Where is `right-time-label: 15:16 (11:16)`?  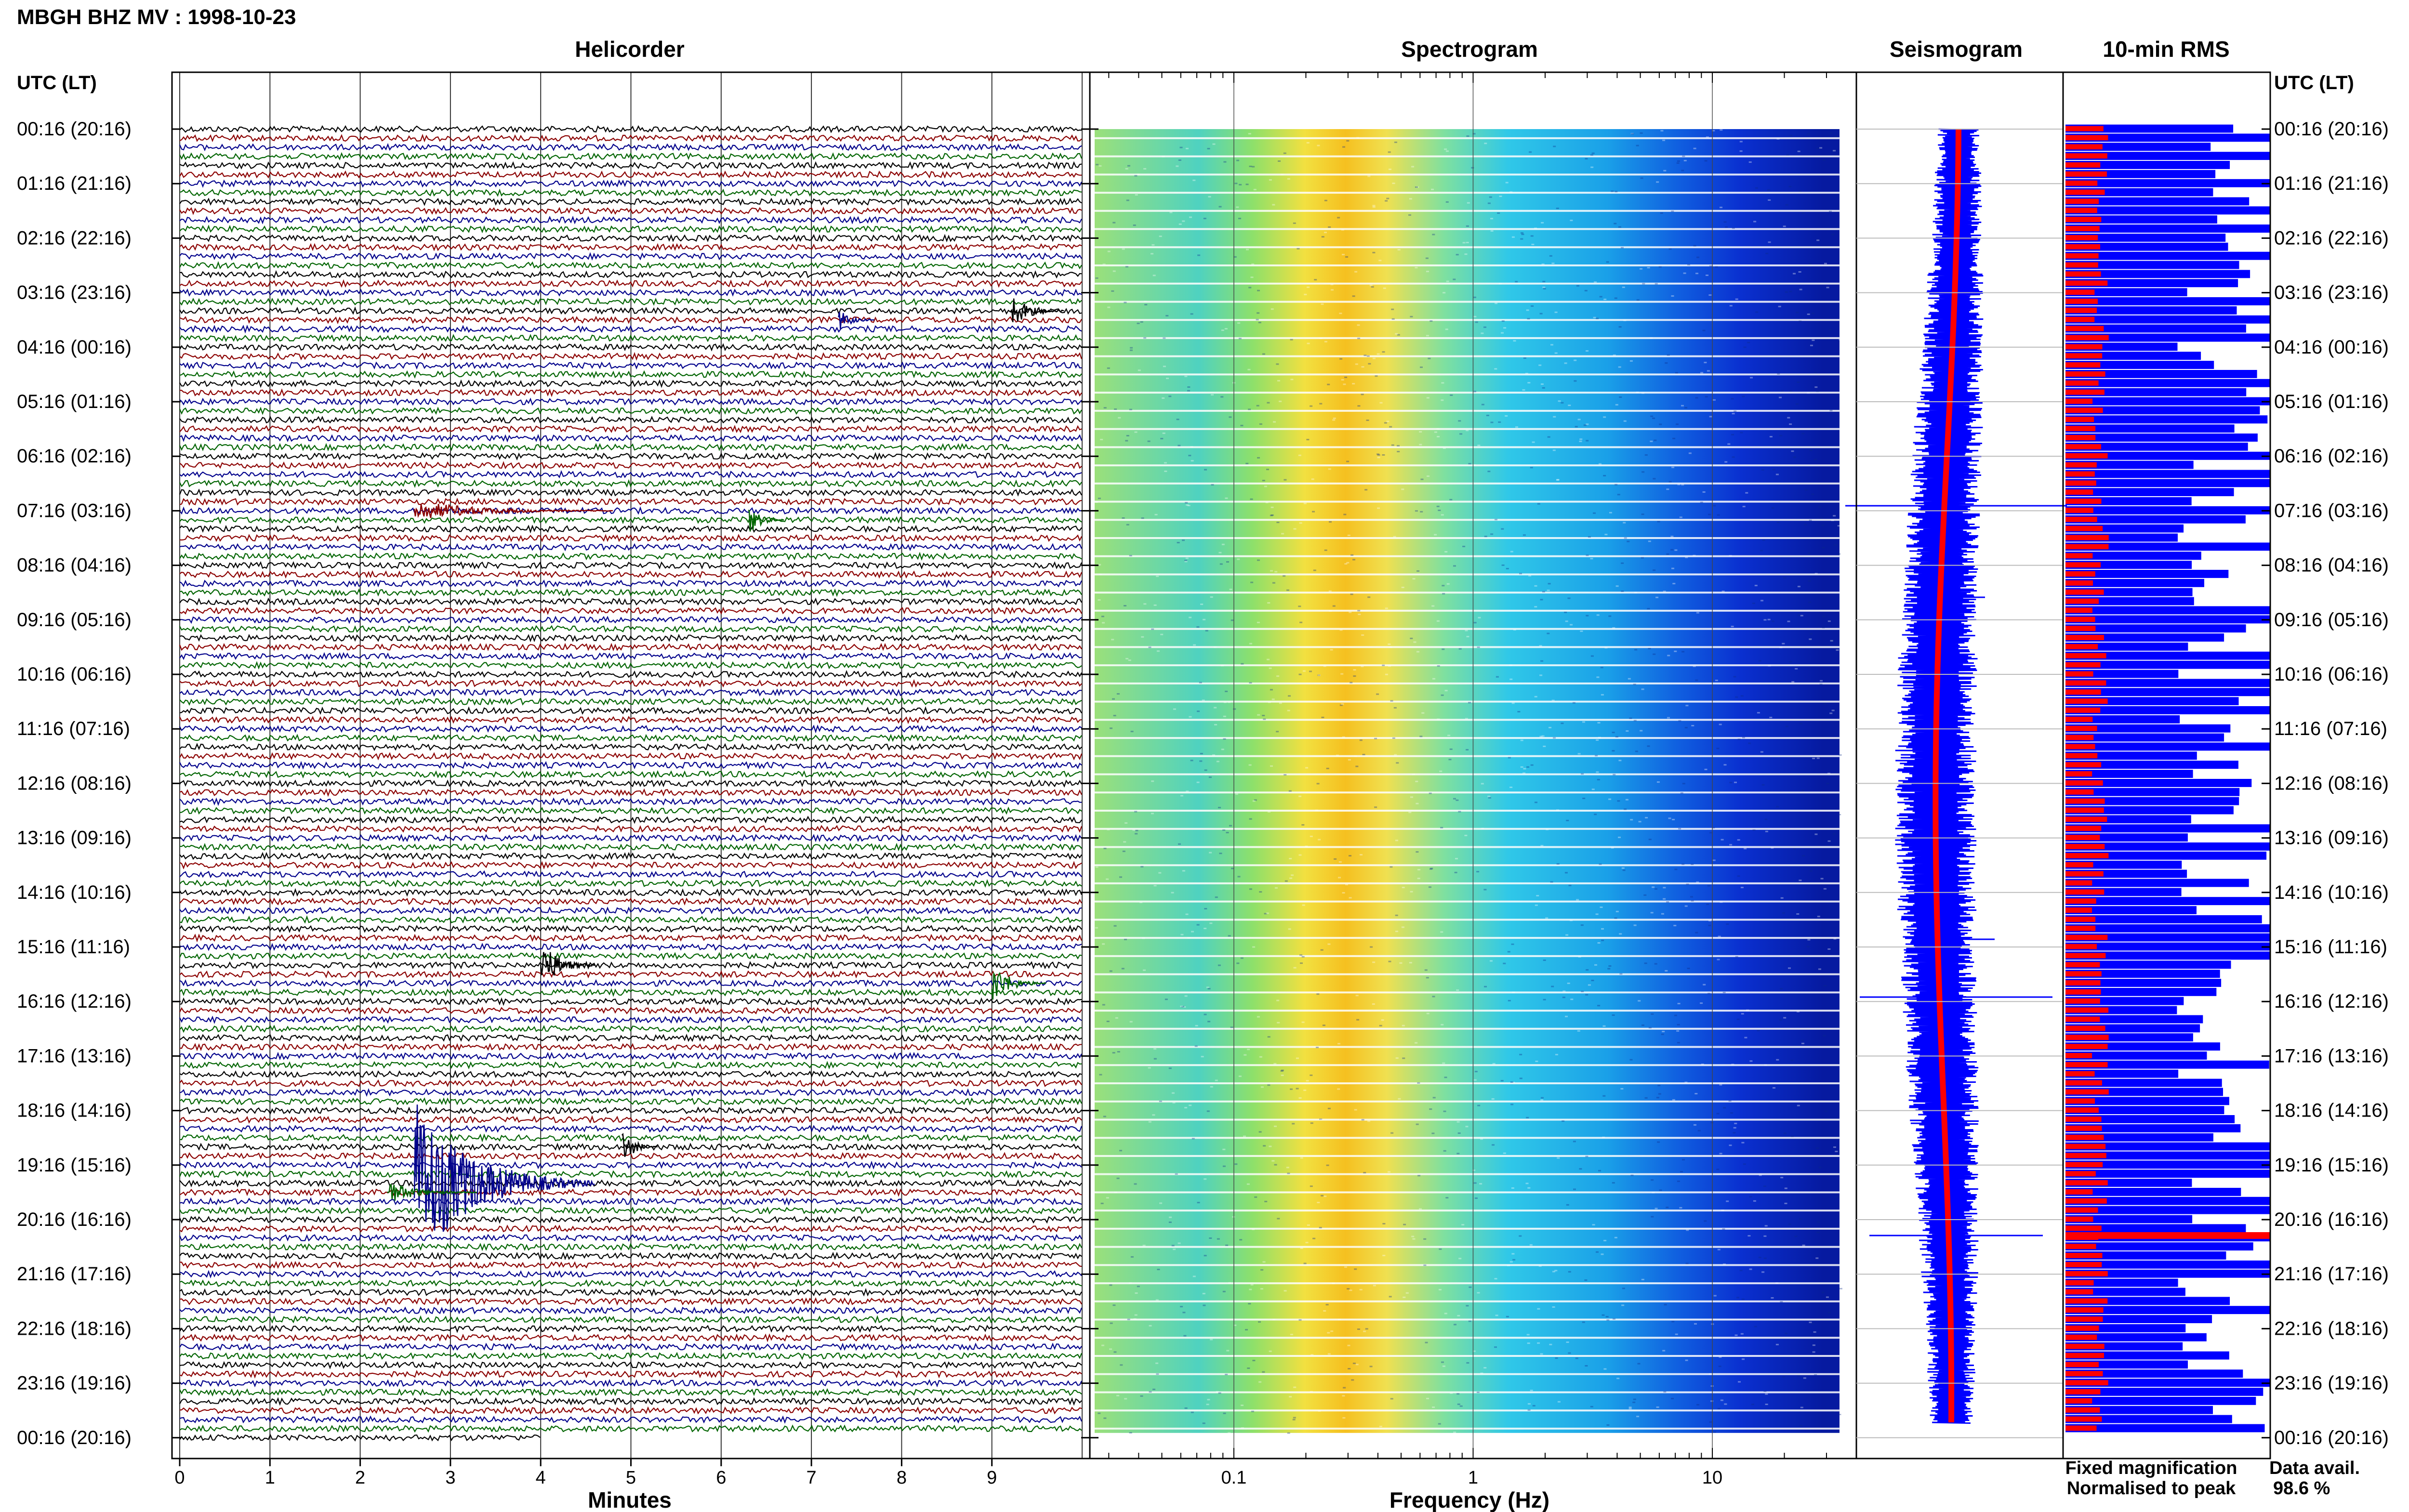
right-time-label: 15:16 (11:16) is located at coordinates (2330, 947).